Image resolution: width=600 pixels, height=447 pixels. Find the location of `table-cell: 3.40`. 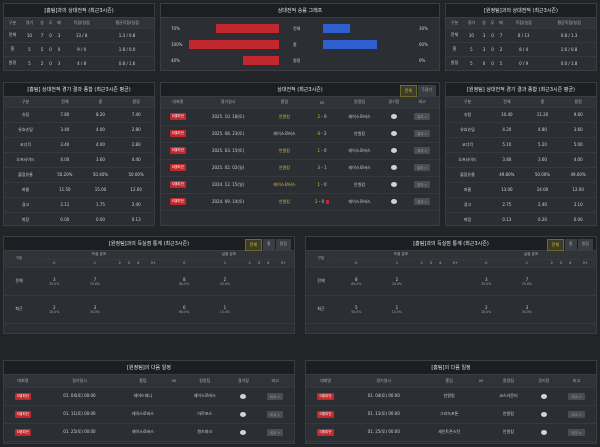

table-cell: 3.40 is located at coordinates (65, 130).